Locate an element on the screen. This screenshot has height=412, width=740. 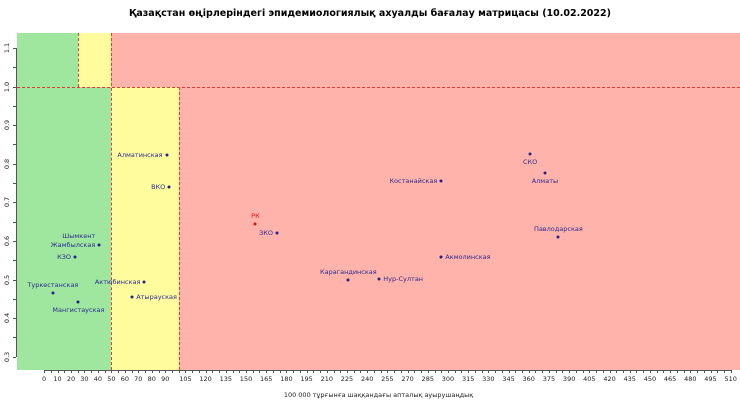
x-tick-label: 255 is located at coordinates (387, 379).